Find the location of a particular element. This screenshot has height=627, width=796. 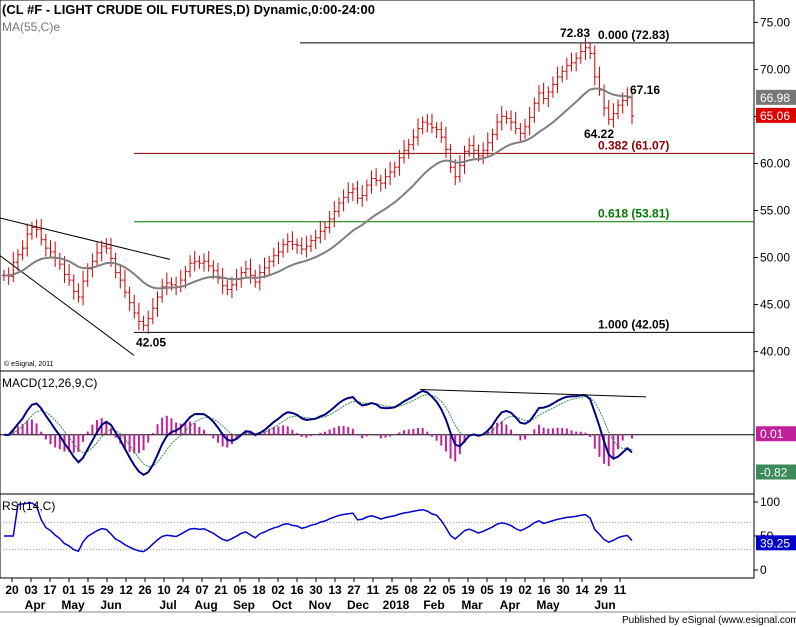

rsi-value-badge is located at coordinates (776, 543).